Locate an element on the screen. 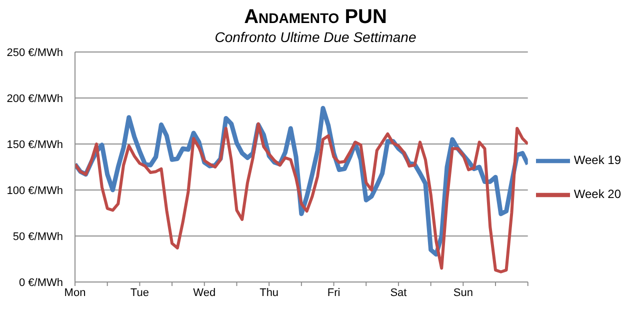 The image size is (631, 315). y-tick-label: 200 €/MWh is located at coordinates (34, 98).